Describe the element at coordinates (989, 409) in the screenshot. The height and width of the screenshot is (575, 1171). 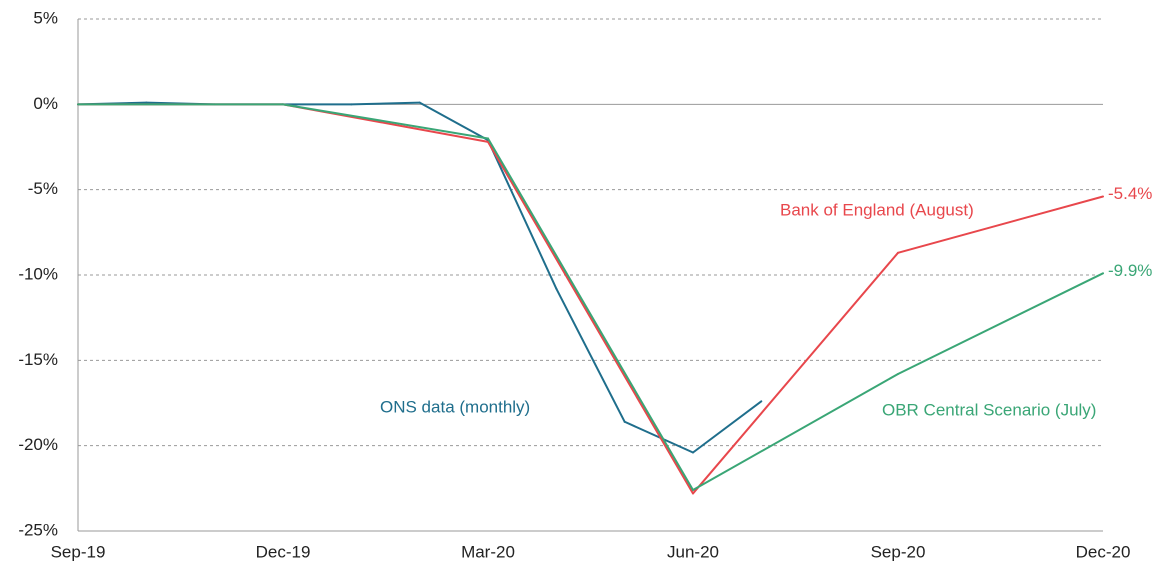
I see `series-label: OBR Central Scenario (July)` at that location.